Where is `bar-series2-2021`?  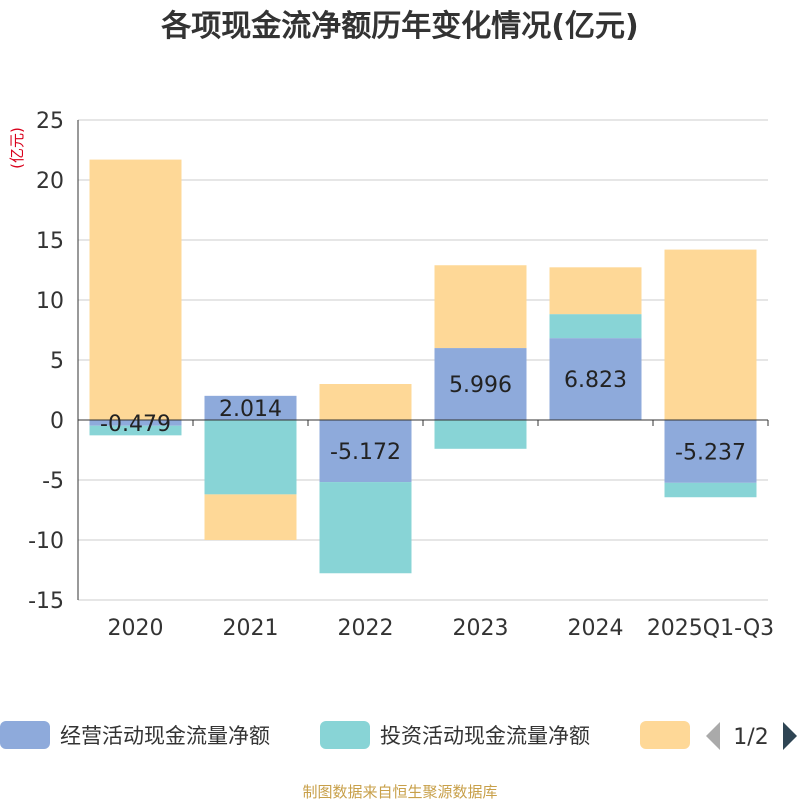
bar-series2-2021 is located at coordinates (250, 457).